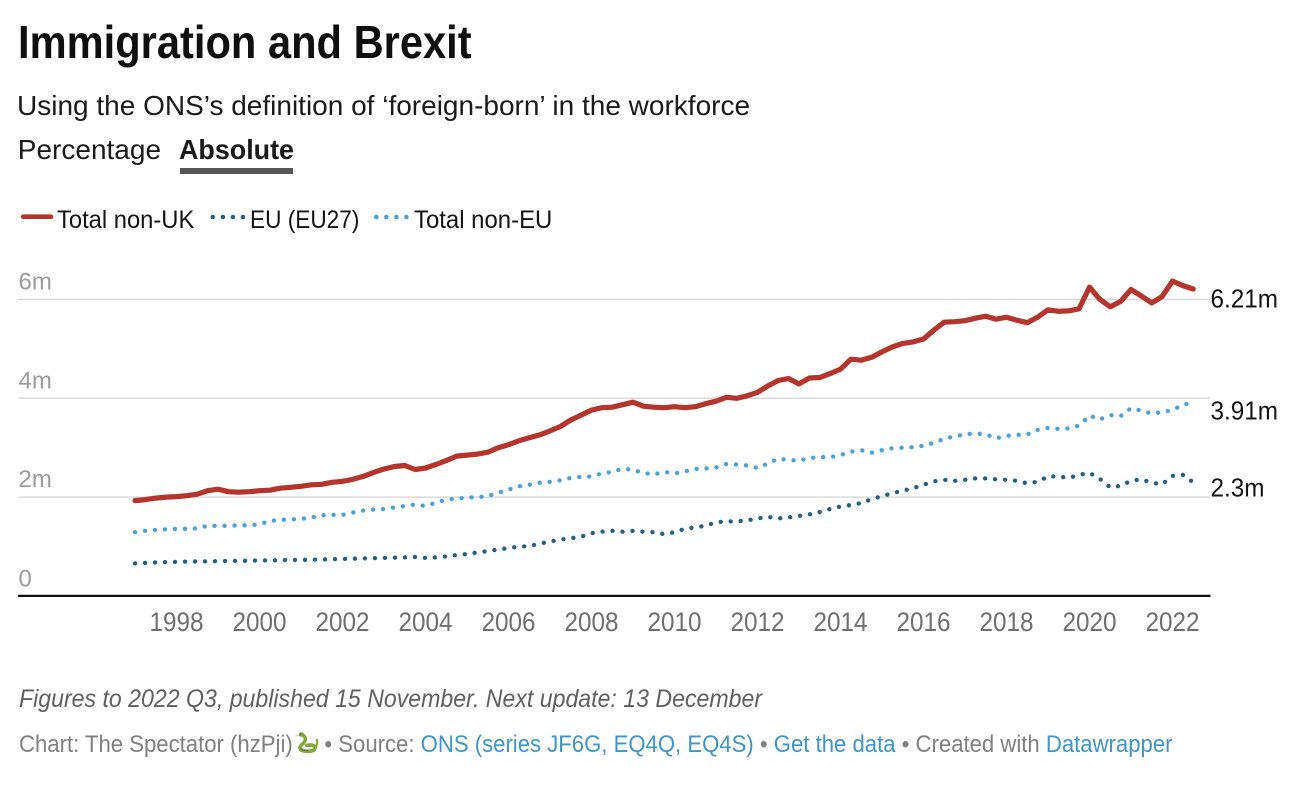 The height and width of the screenshot is (792, 1314). Describe the element at coordinates (841, 622) in the screenshot. I see `svg-text: 2014` at that location.